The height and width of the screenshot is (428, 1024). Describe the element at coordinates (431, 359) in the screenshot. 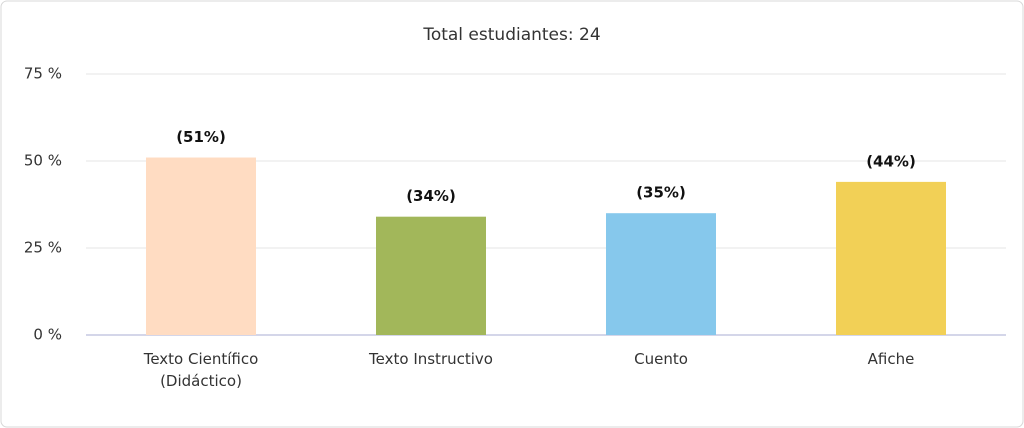

I see `x-tick-label: Texto Instructivo` at that location.